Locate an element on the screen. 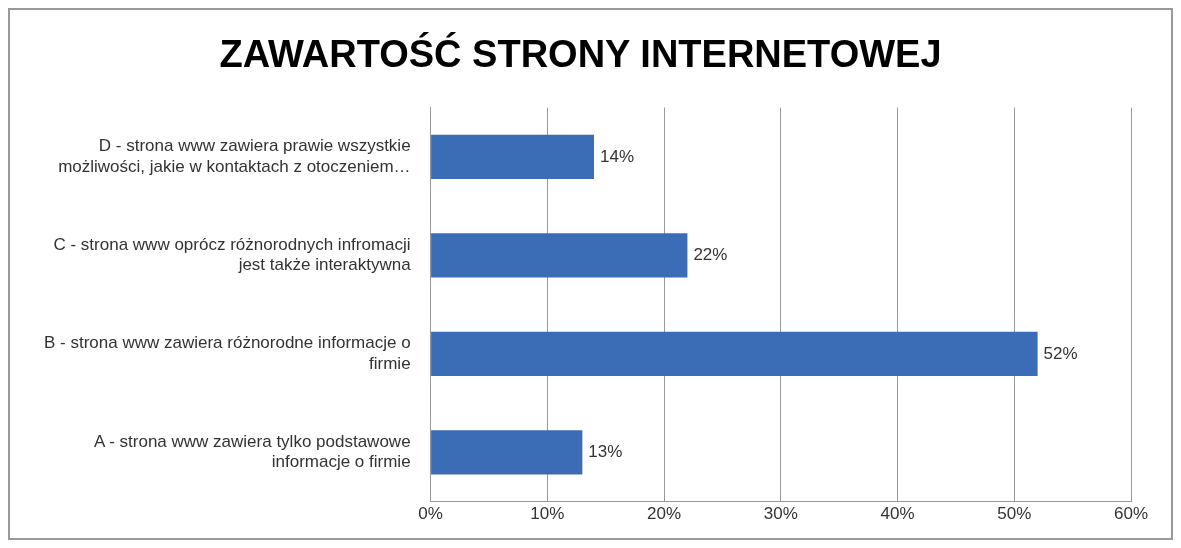 This screenshot has height=548, width=1181. x-tick-label: 0% is located at coordinates (430, 514).